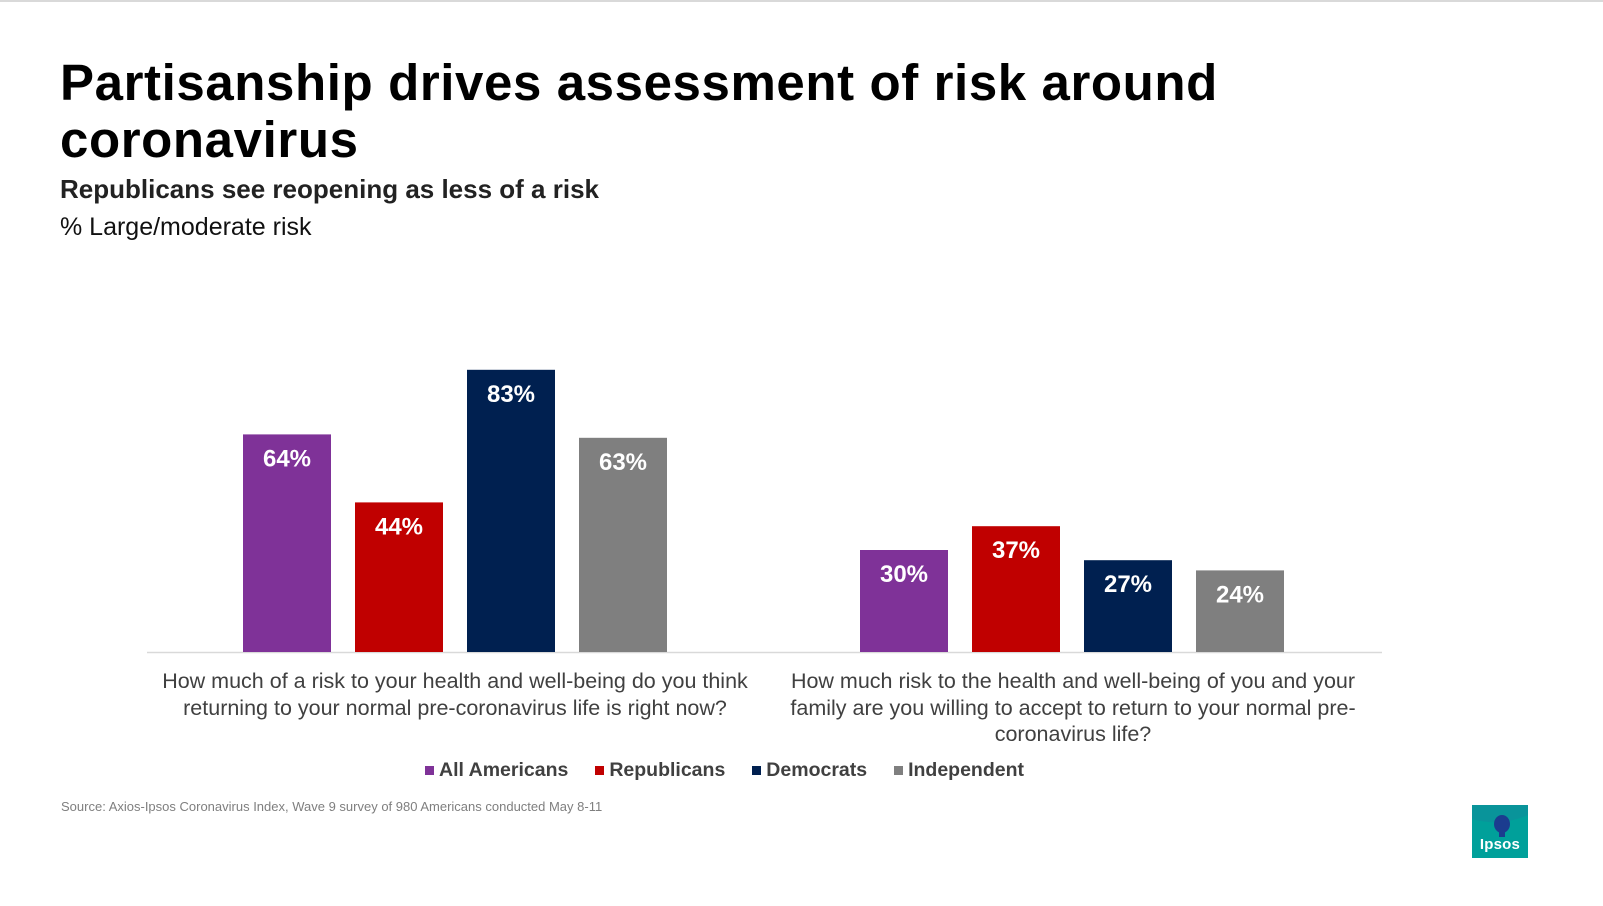 This screenshot has height=906, width=1603. What do you see at coordinates (623, 462) in the screenshot?
I see `data-label-independent-q1: 63%` at bounding box center [623, 462].